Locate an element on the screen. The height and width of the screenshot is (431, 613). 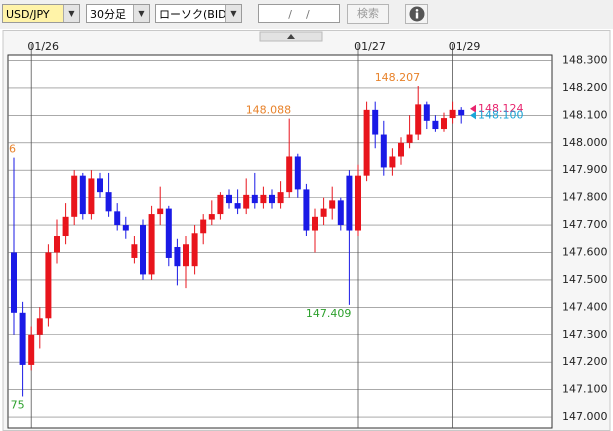
pair-select: USD/JPY ▼ is located at coordinates (41, 13).